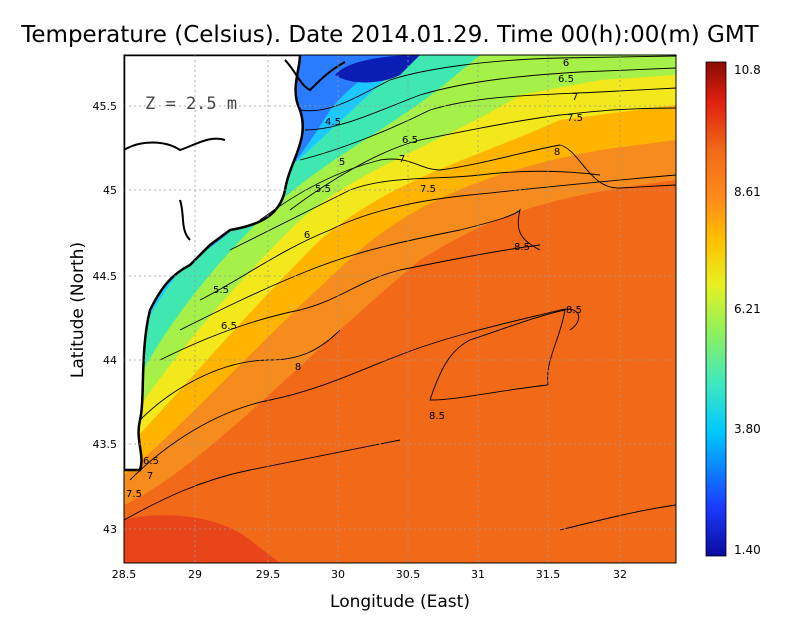  Describe the element at coordinates (105, 106) in the screenshot. I see `y-tick-label: 45.5` at that location.